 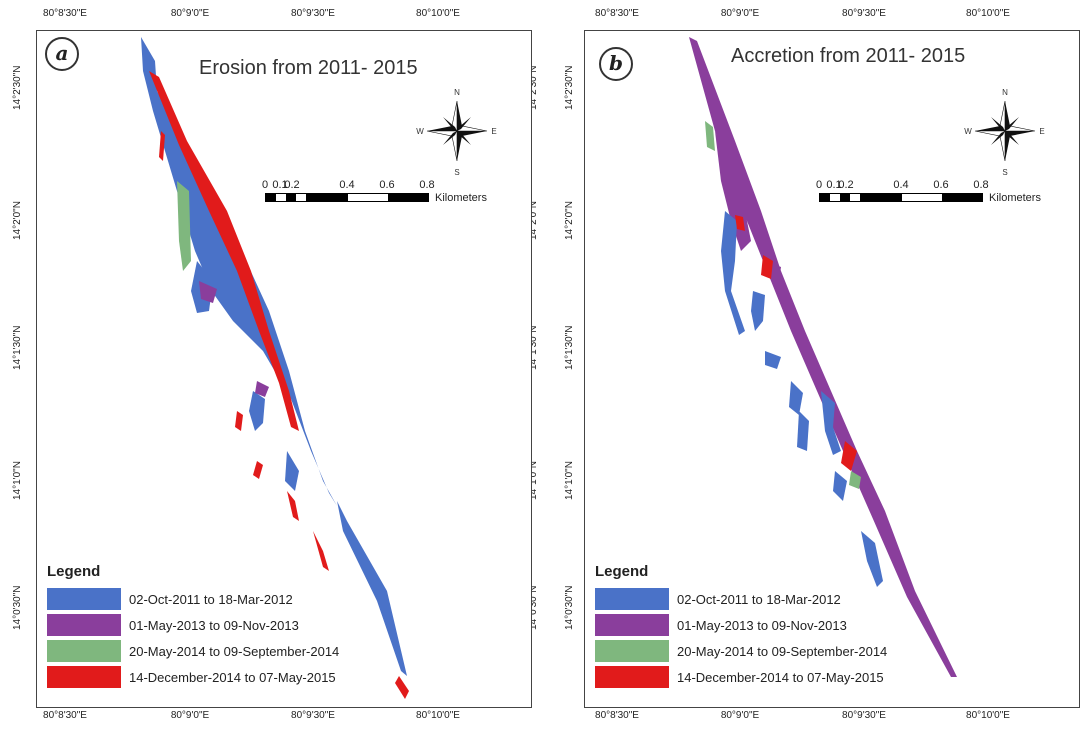 What do you see at coordinates (988, 715) in the screenshot?
I see `bottom-tick: 80°10'0"E` at bounding box center [988, 715].